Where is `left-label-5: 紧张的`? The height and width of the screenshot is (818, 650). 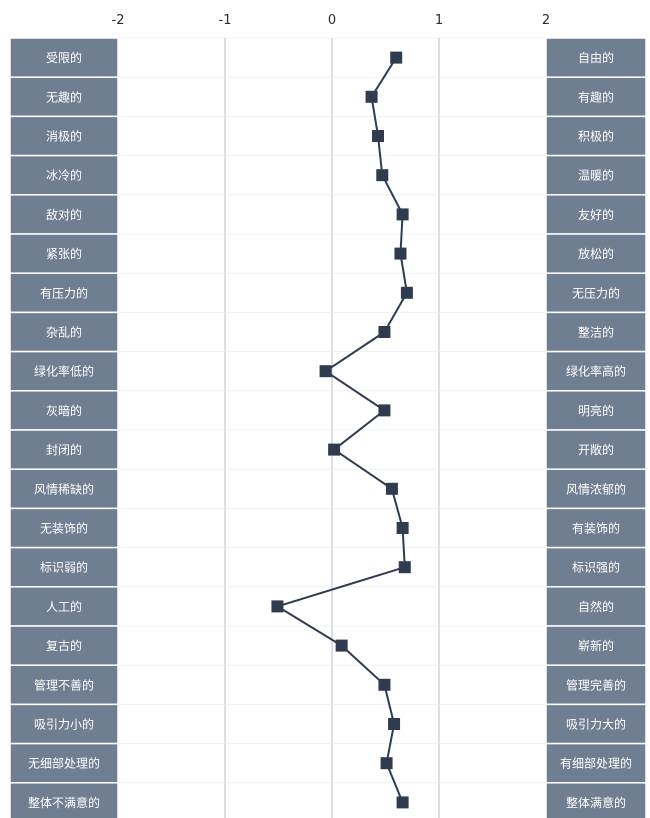
left-label-5: 紧张的 is located at coordinates (64, 253).